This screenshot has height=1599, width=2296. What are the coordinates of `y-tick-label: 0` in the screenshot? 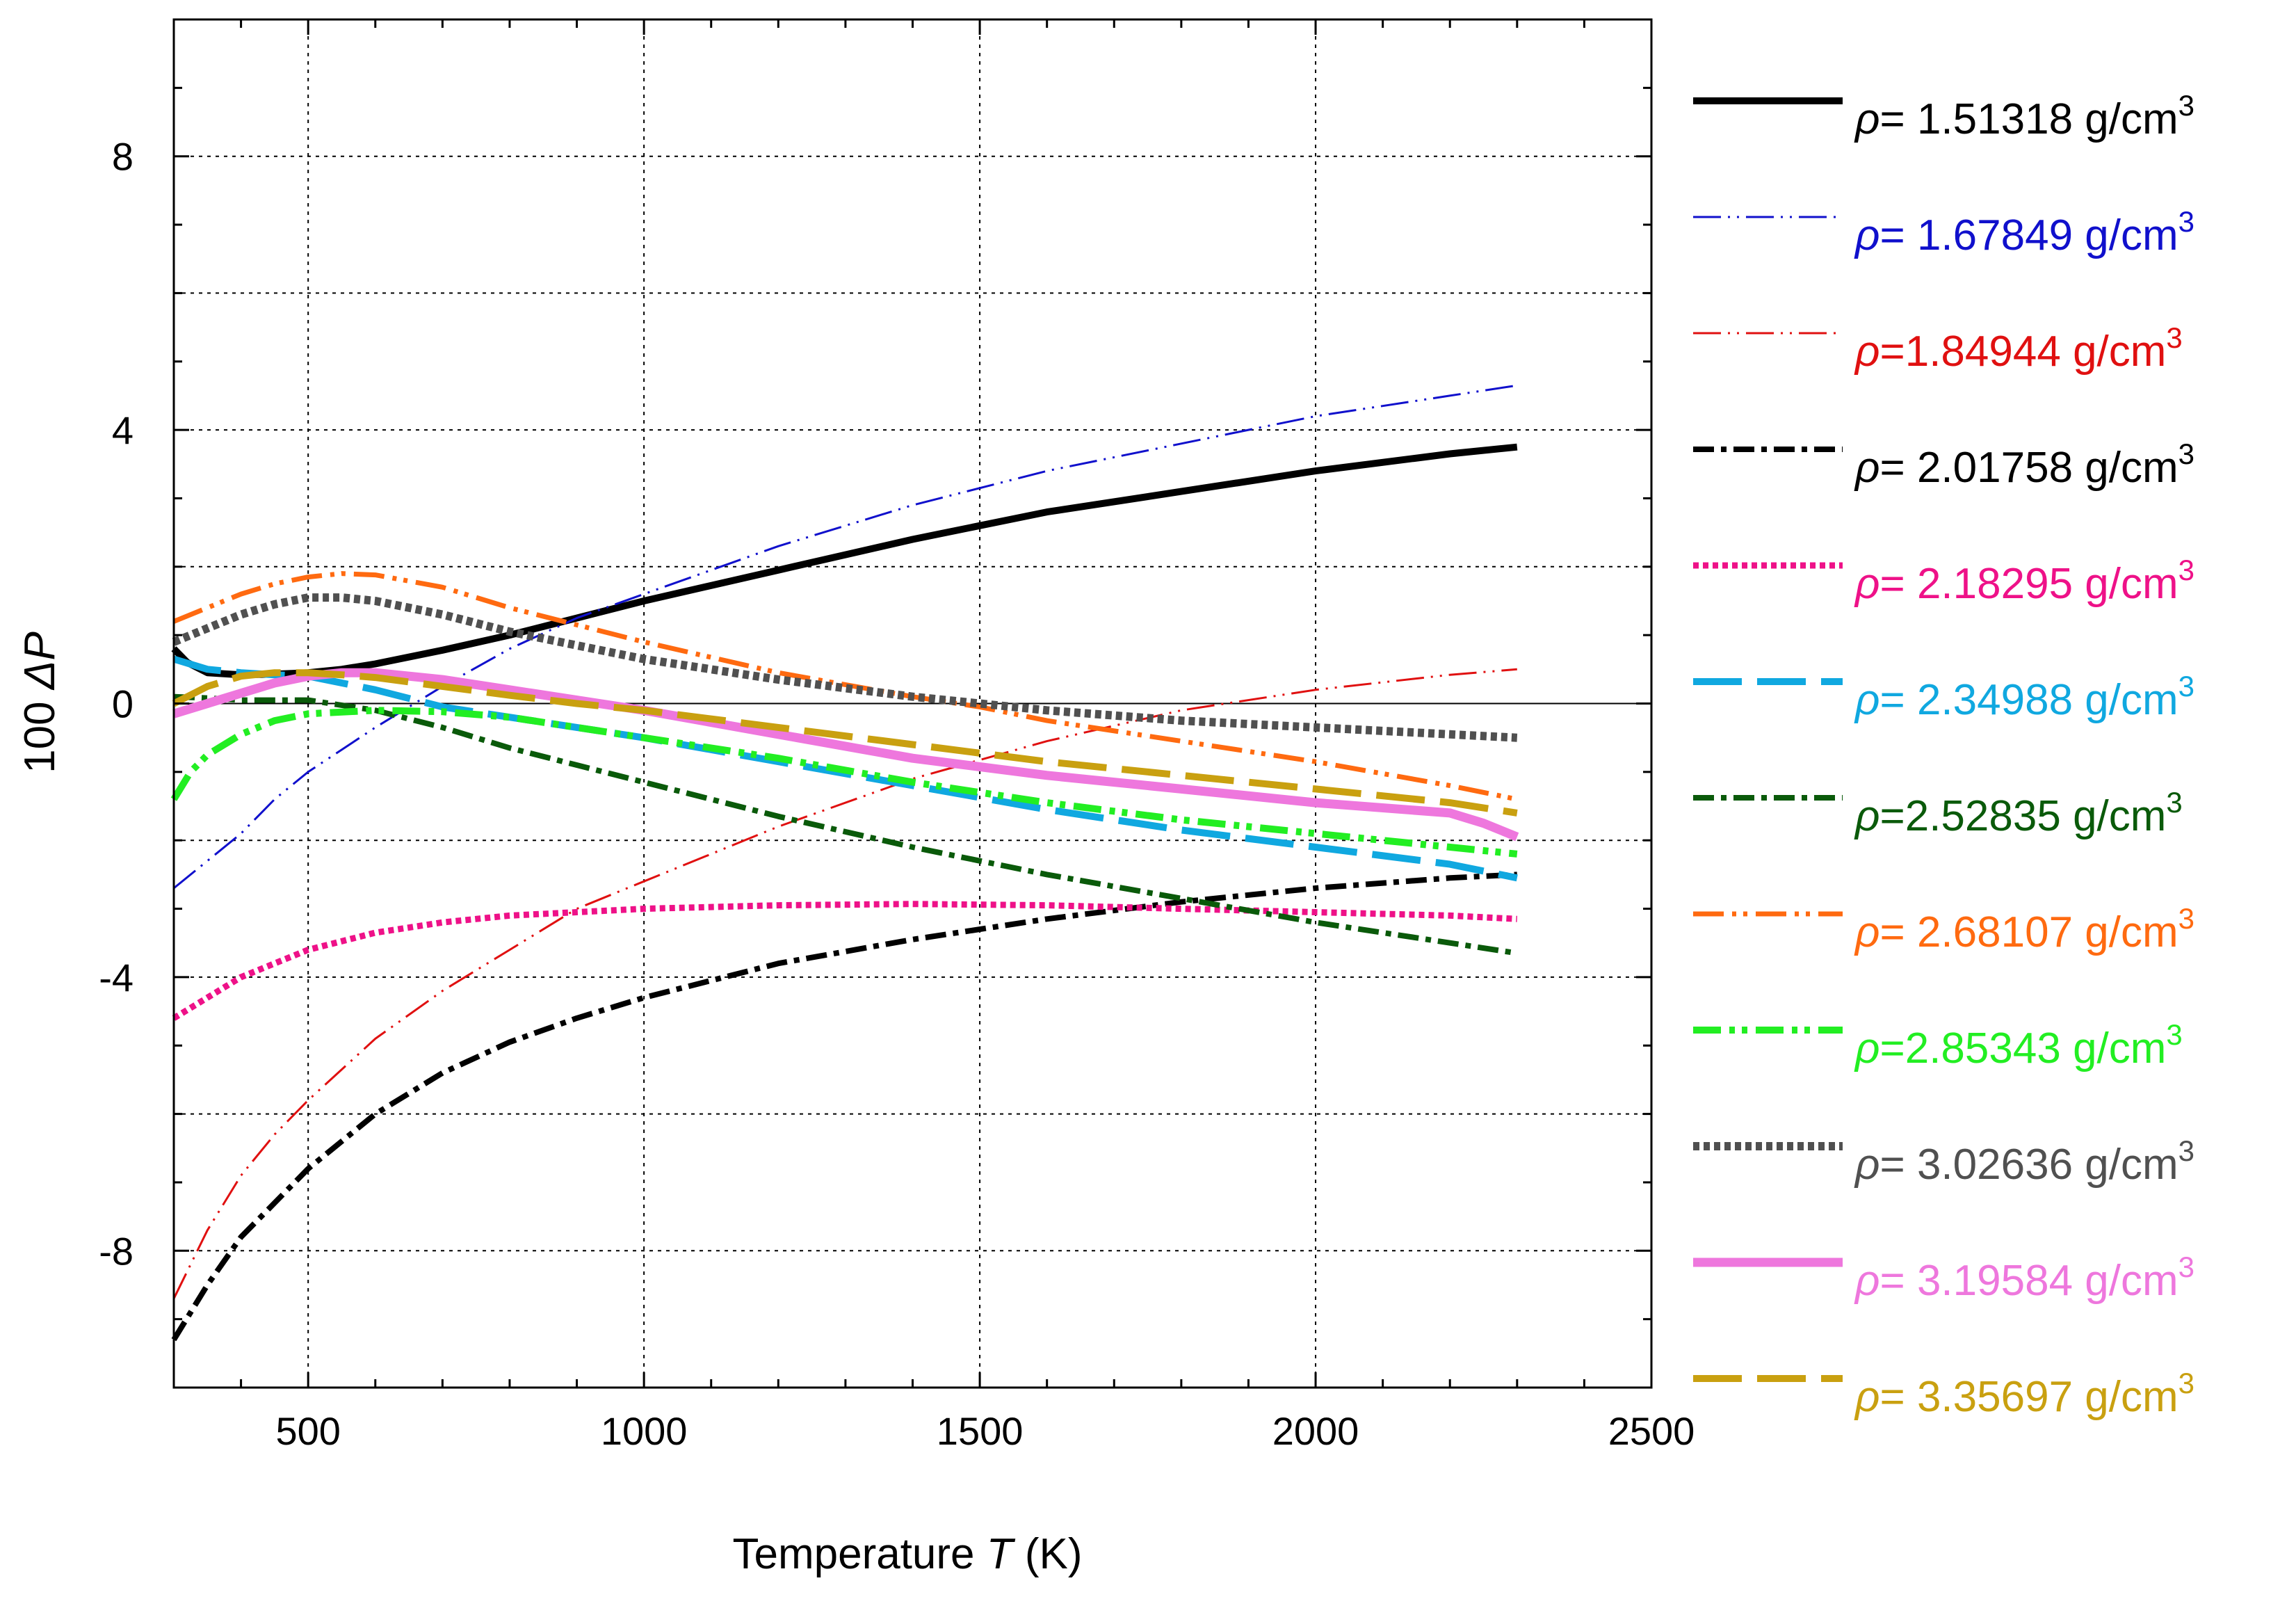 It's located at (123, 704).